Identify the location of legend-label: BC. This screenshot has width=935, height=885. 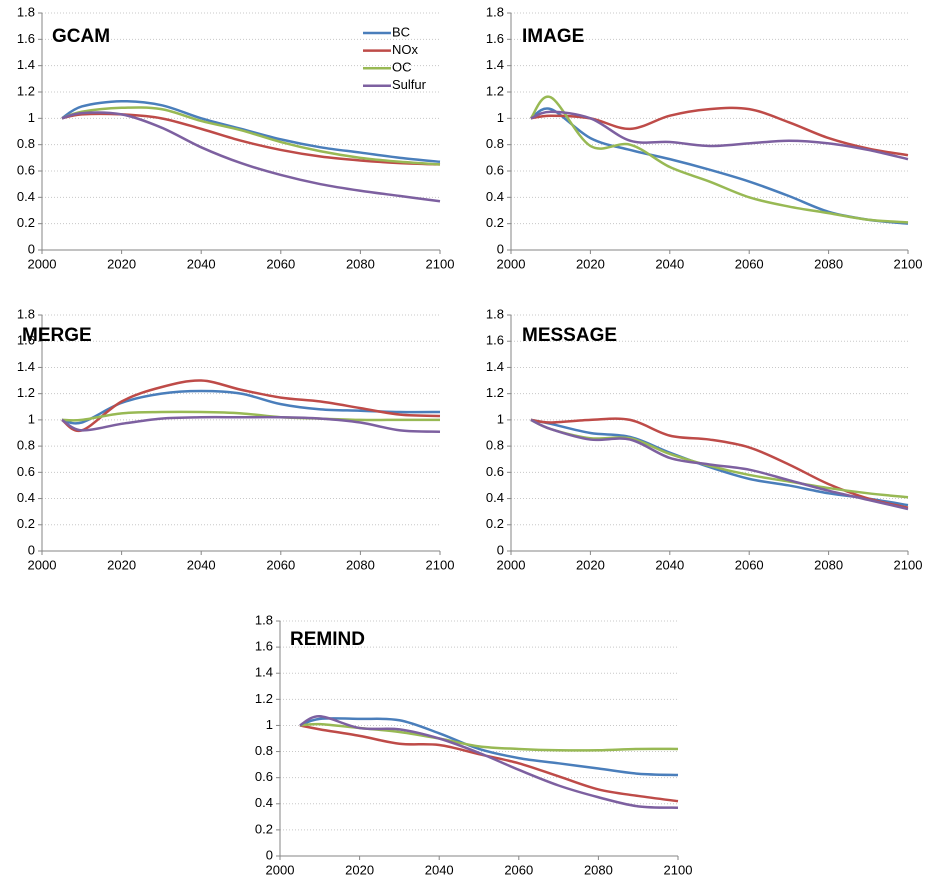
(401, 31).